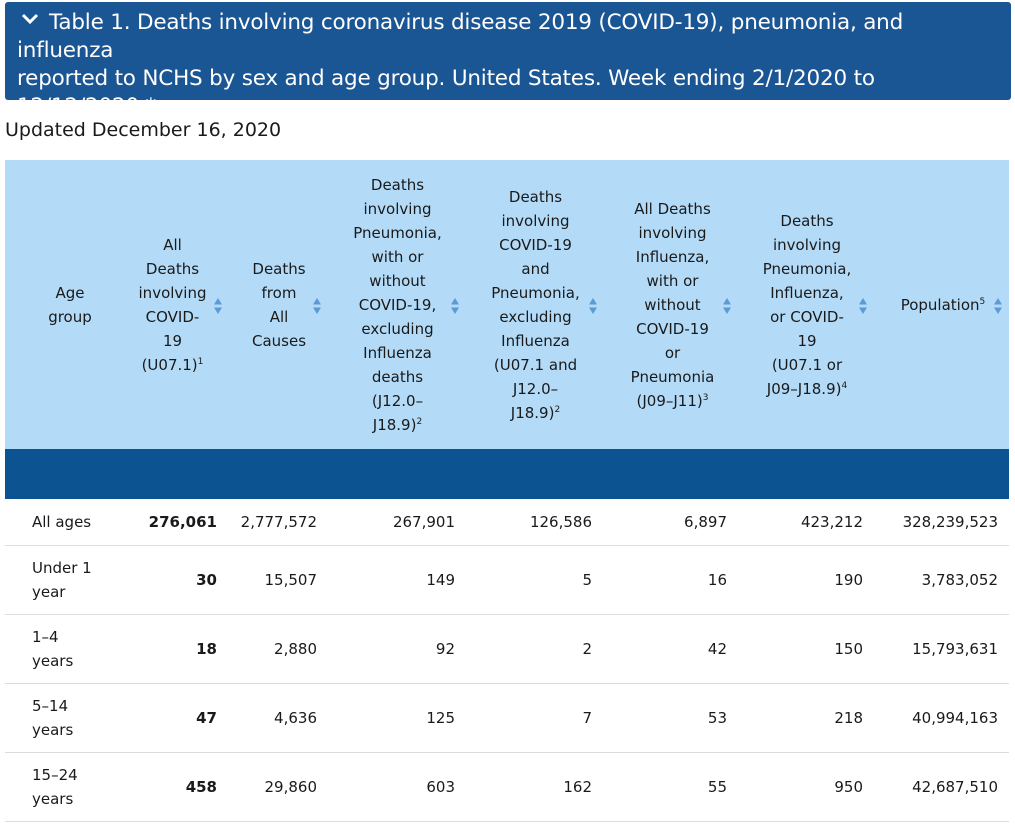  What do you see at coordinates (143, 130) in the screenshot?
I see `updated-date: Updated December 16, 2020` at bounding box center [143, 130].